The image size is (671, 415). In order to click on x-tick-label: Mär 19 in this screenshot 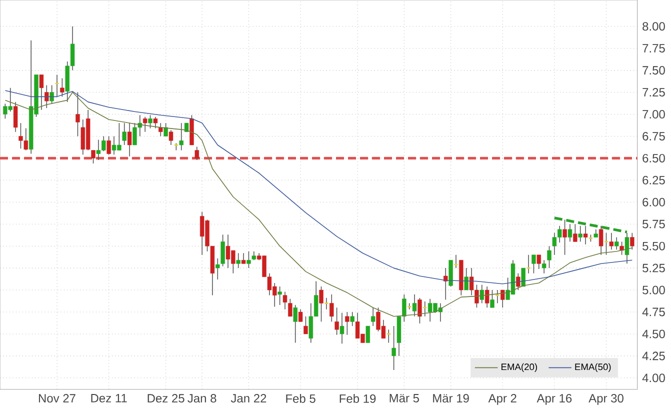, I will do `click(451, 398)`.